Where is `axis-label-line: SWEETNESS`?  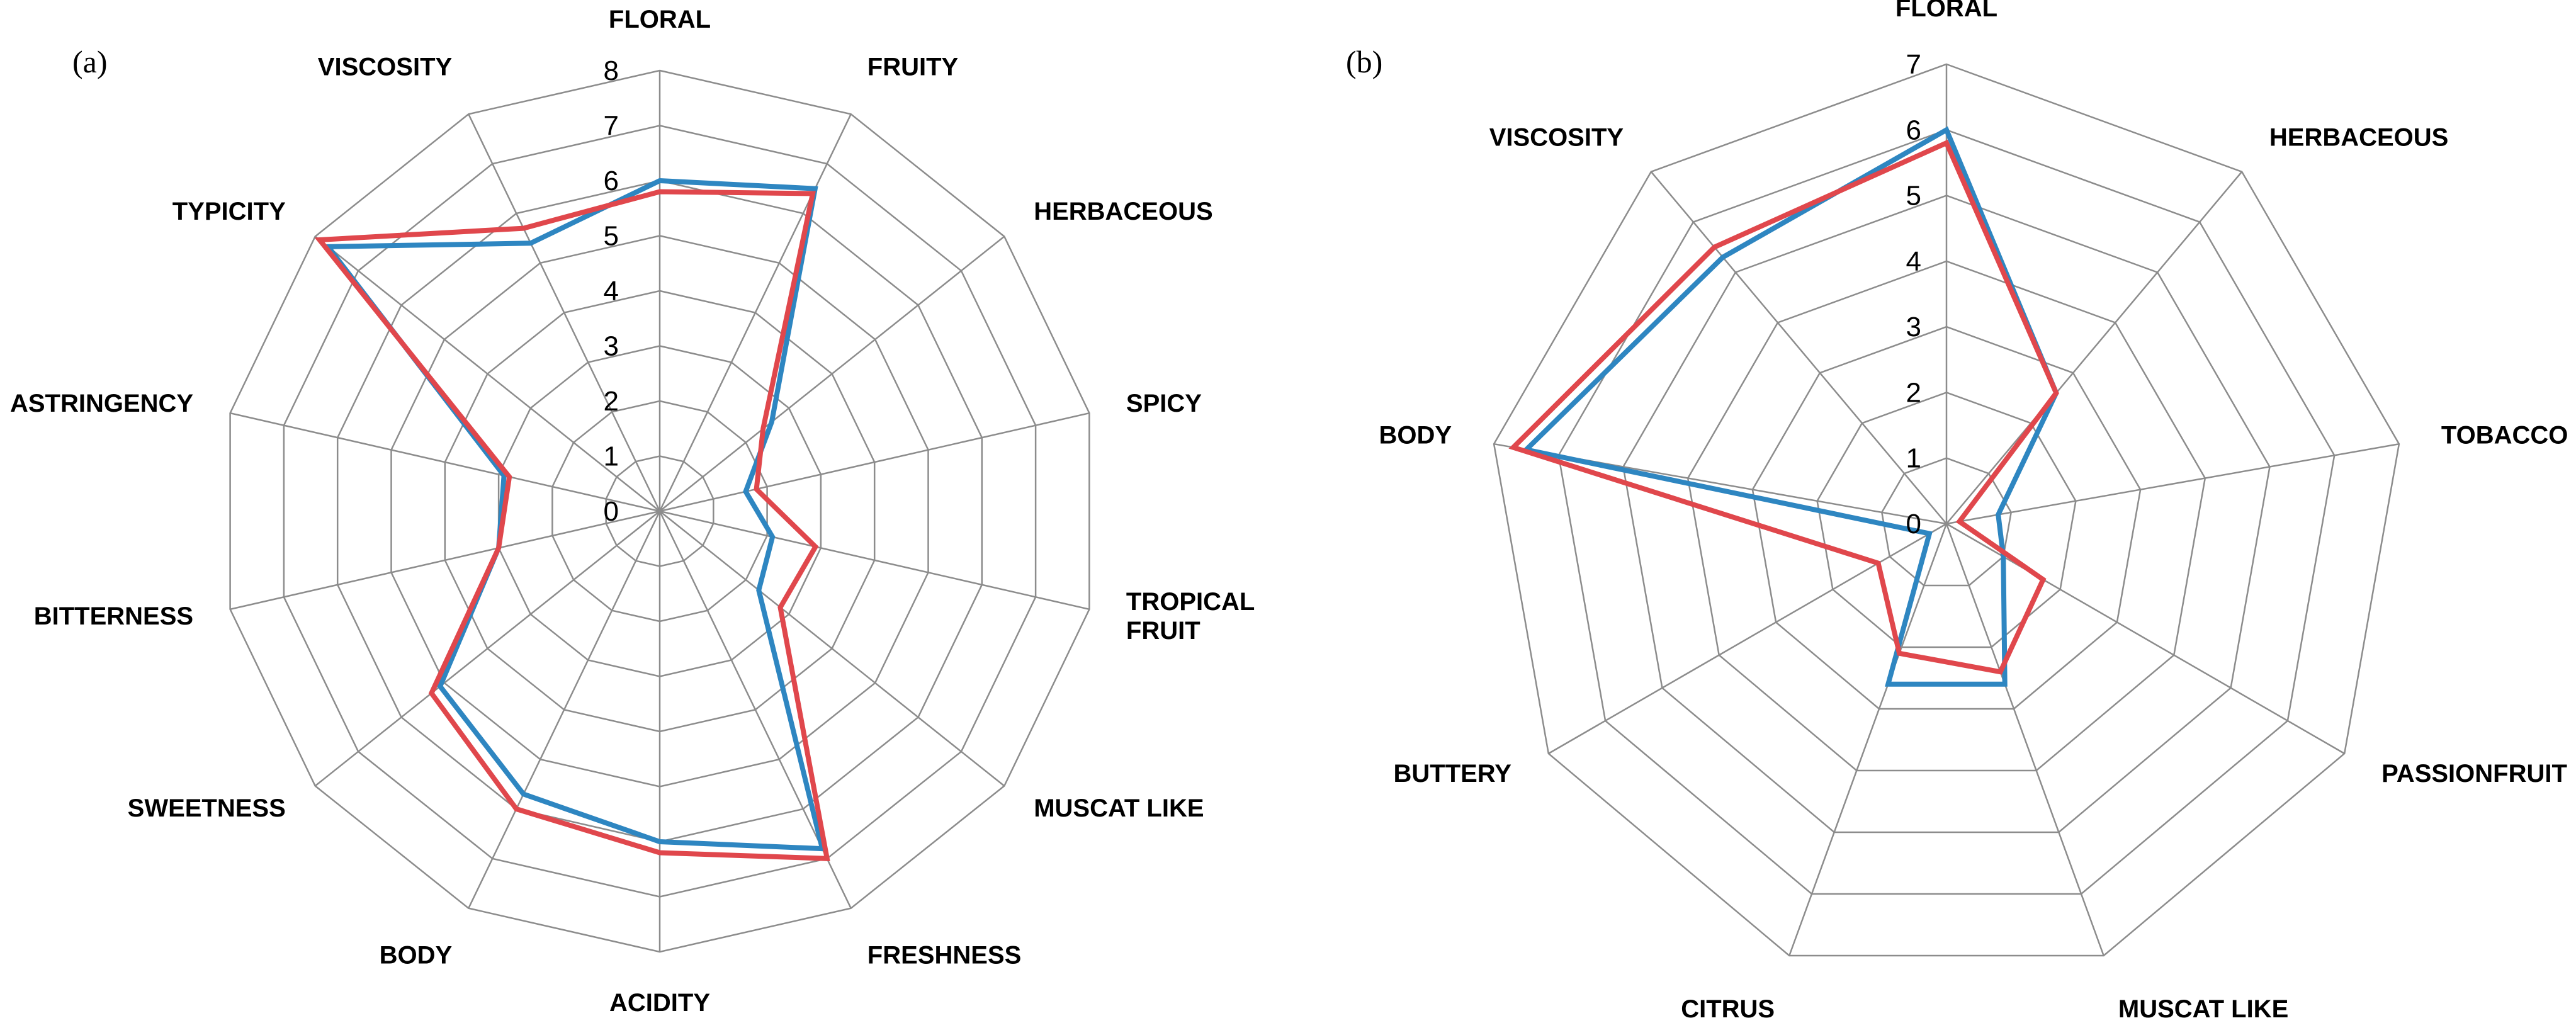 axis-label-line: SWEETNESS is located at coordinates (207, 808).